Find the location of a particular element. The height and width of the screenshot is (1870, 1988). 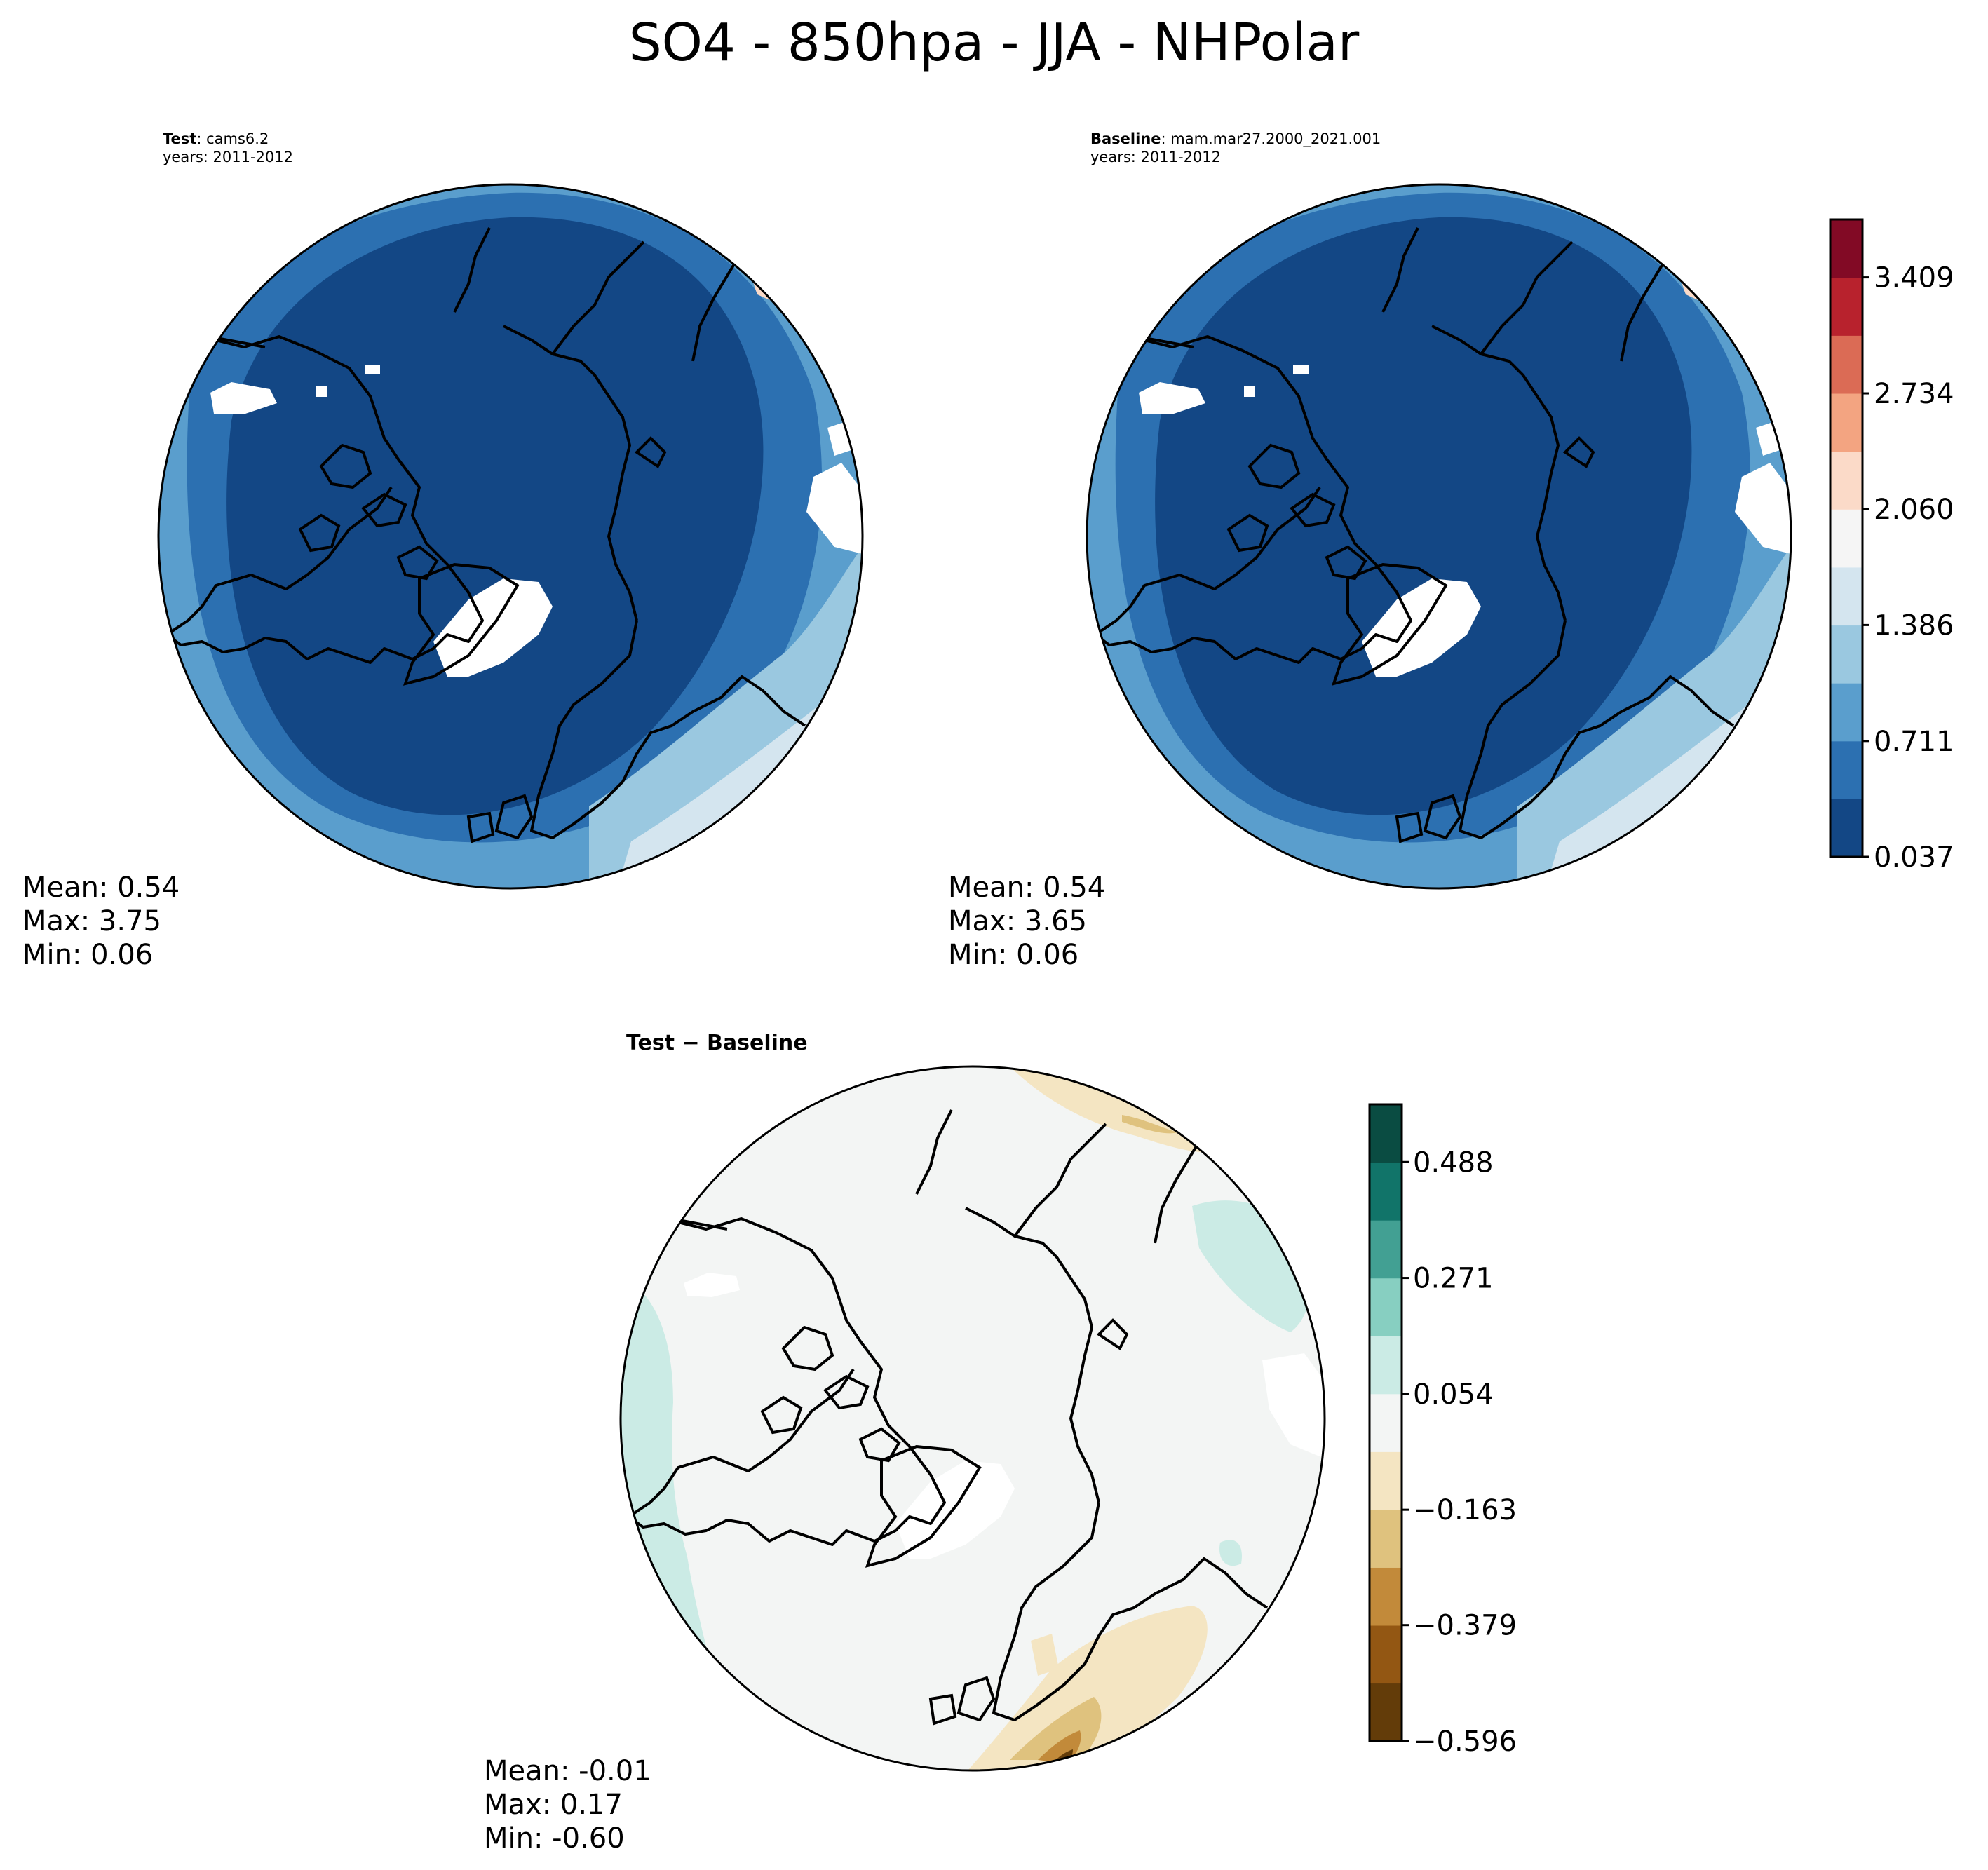

baseline-case-name: mam.mar27.2000_2021.001 is located at coordinates (1276, 138).